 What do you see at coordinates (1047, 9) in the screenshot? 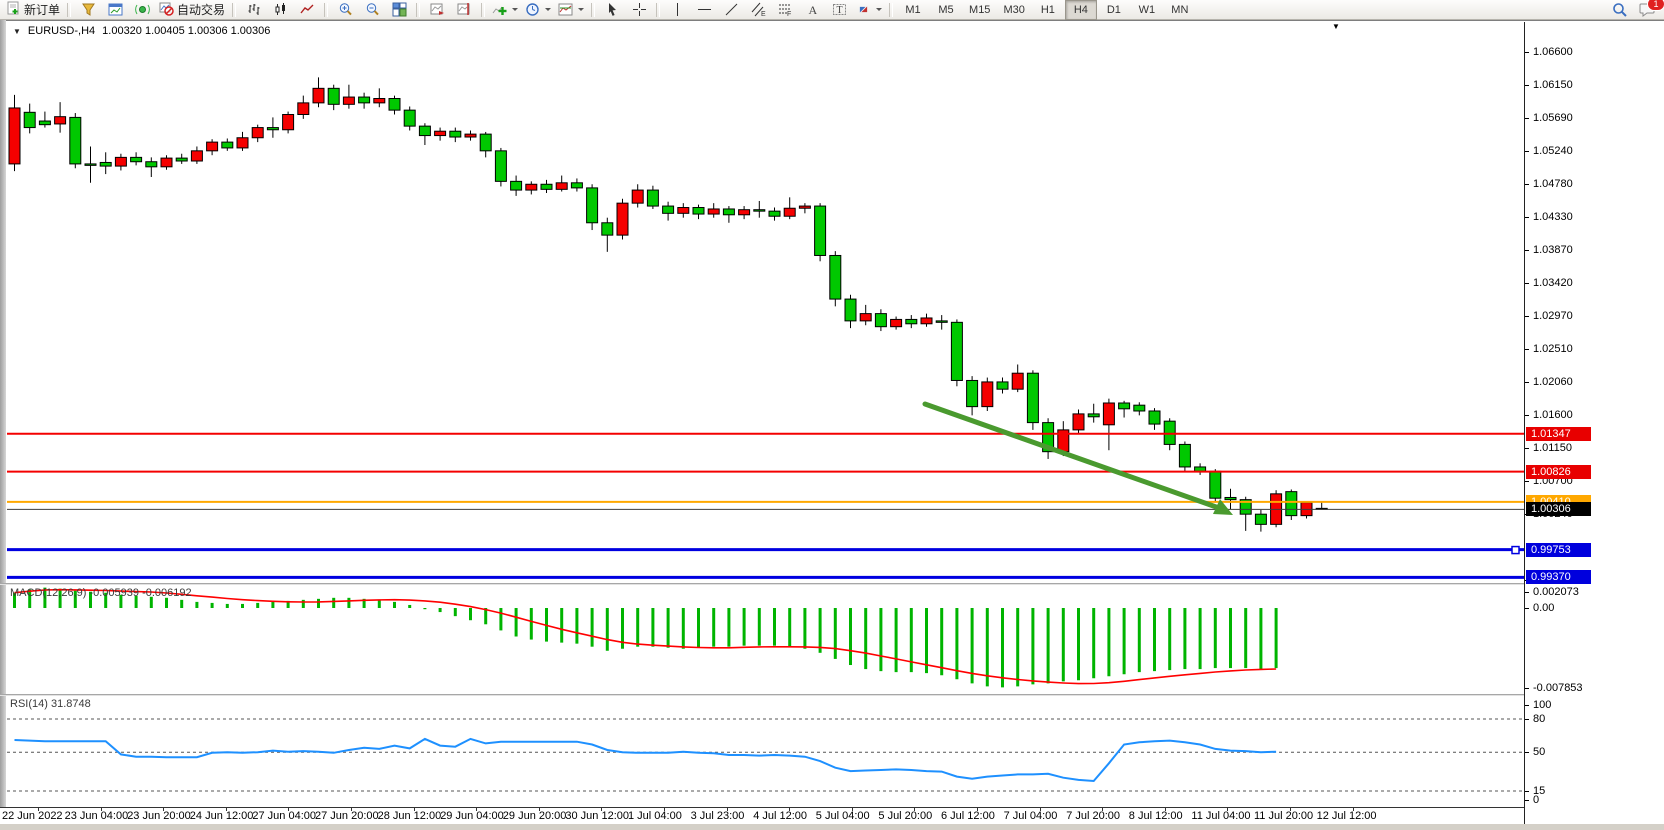
I see `tf-button-h1: H1` at bounding box center [1047, 9].